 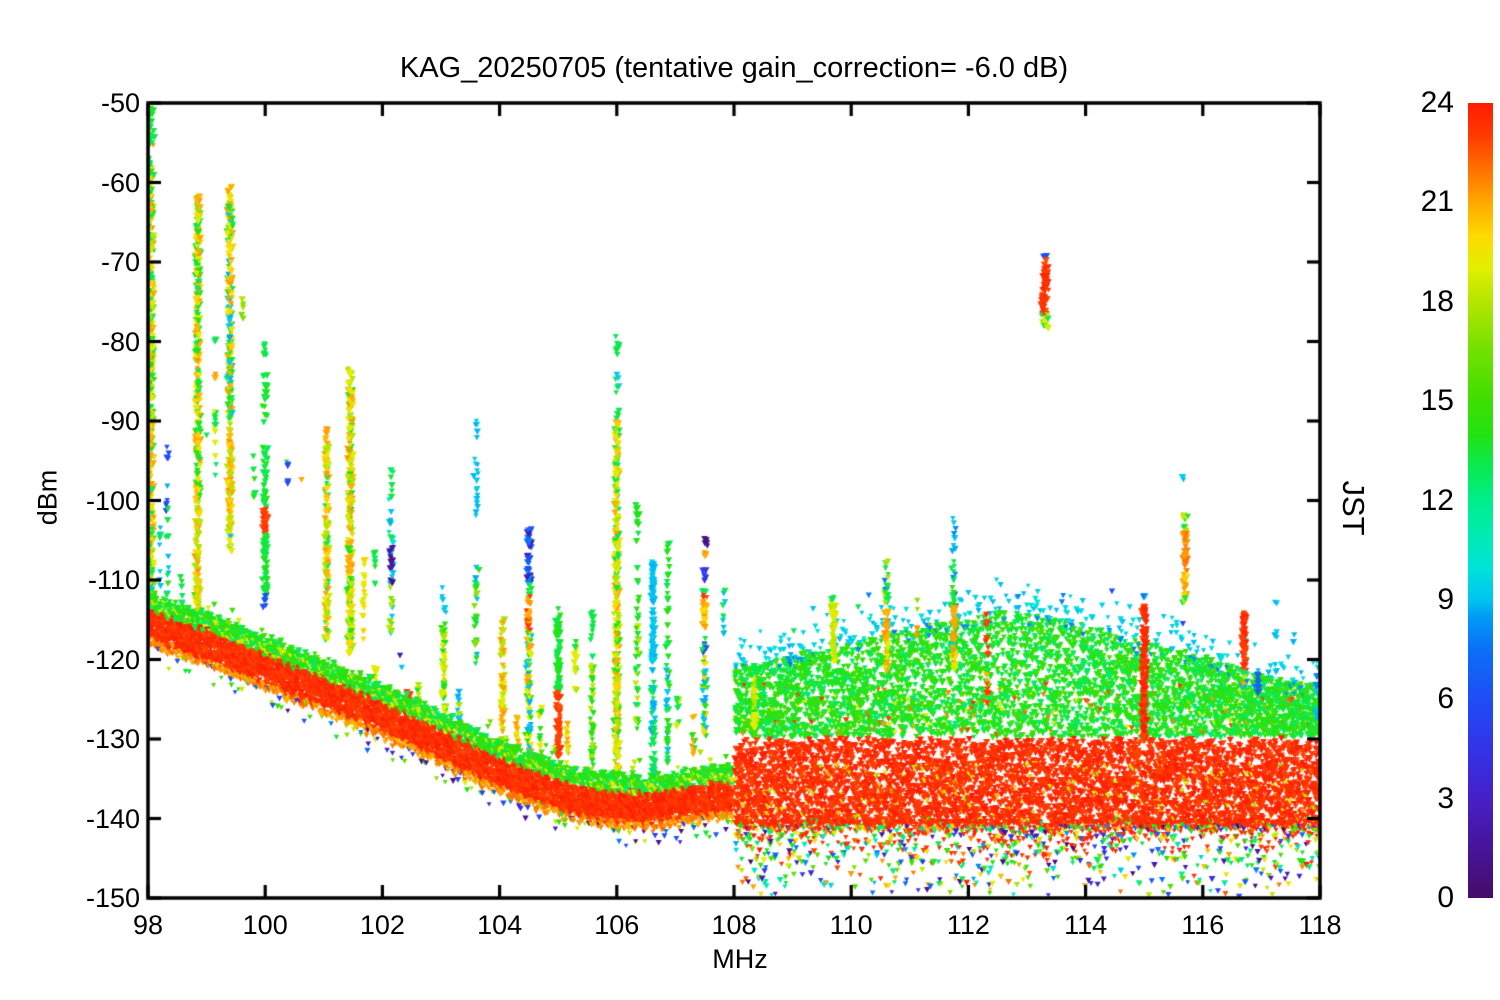 I want to click on y-tick-label: -140, so click(x=112, y=818).